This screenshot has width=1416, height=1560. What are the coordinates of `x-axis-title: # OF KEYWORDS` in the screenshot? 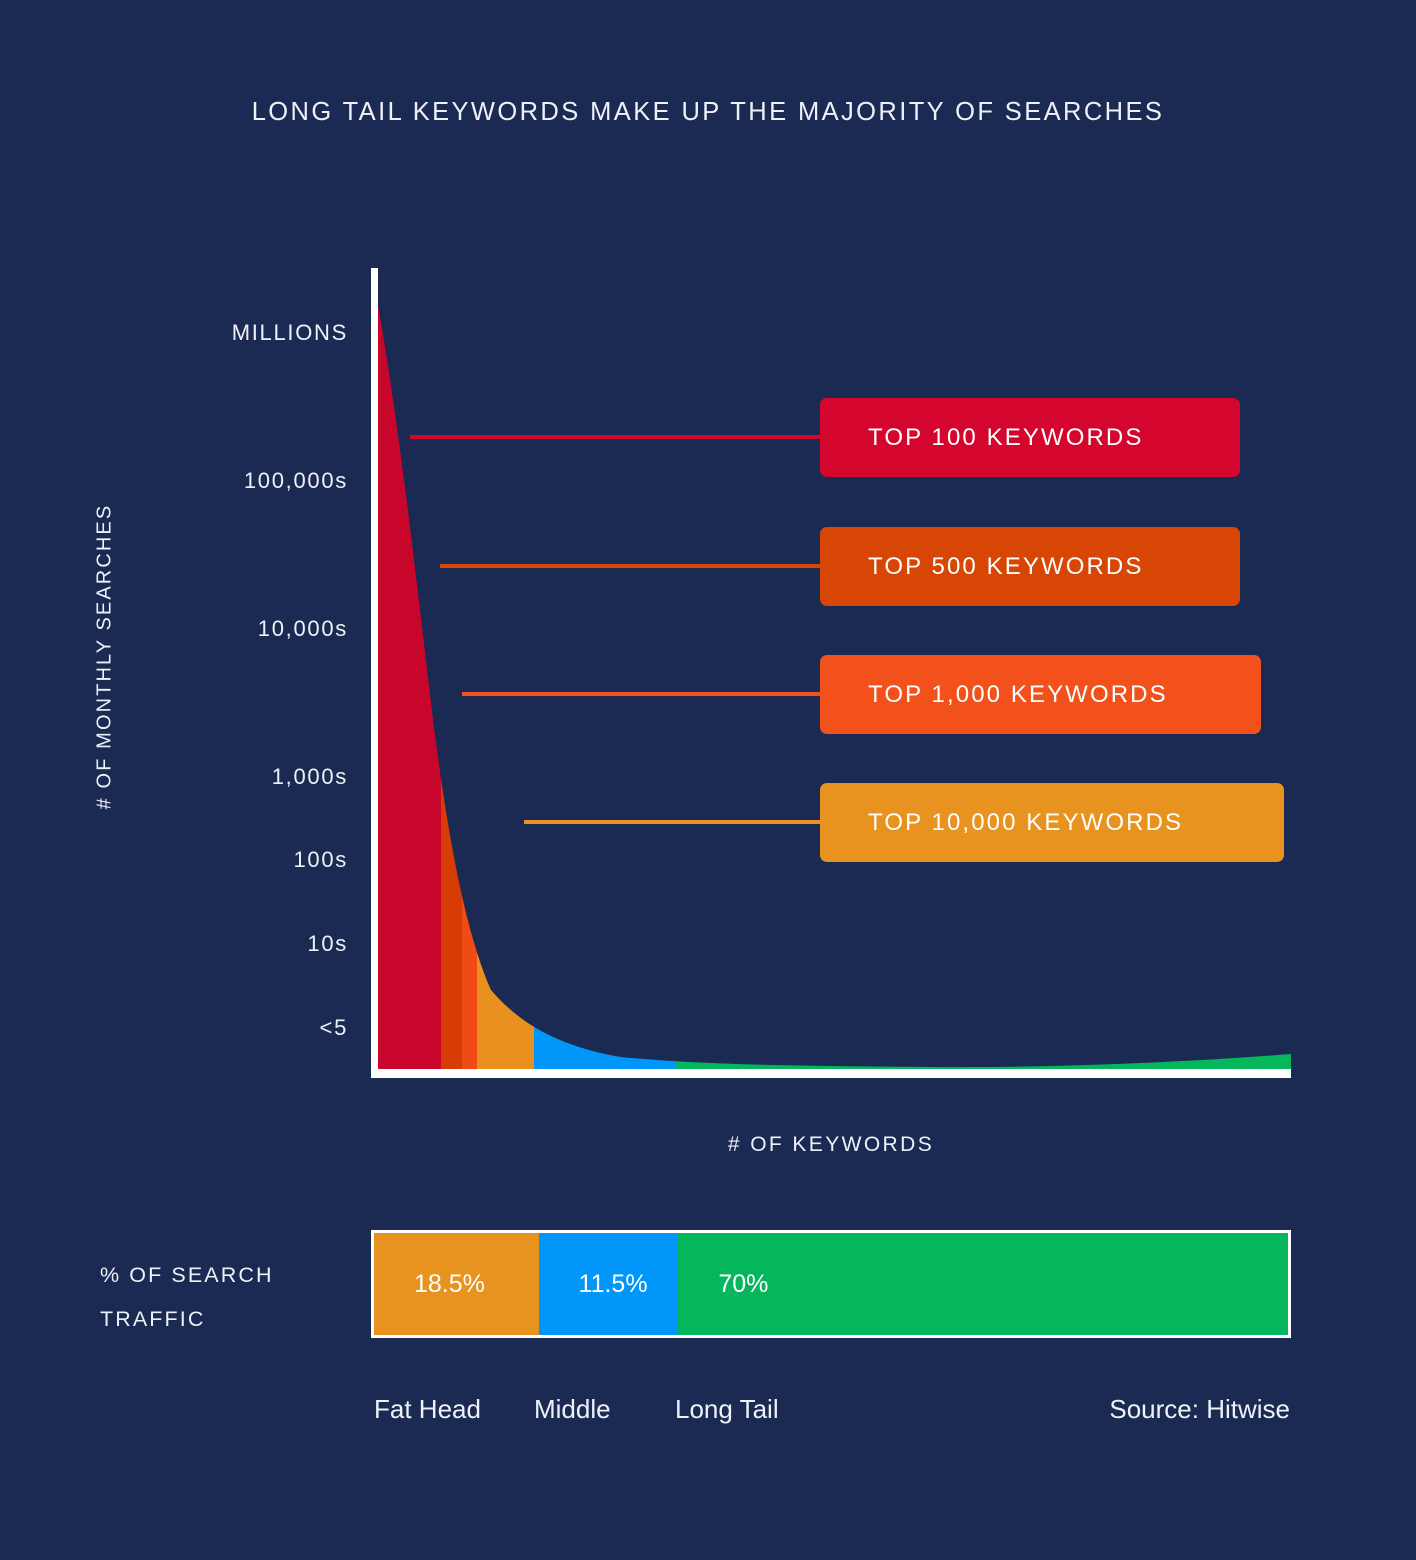 It's located at (831, 1144).